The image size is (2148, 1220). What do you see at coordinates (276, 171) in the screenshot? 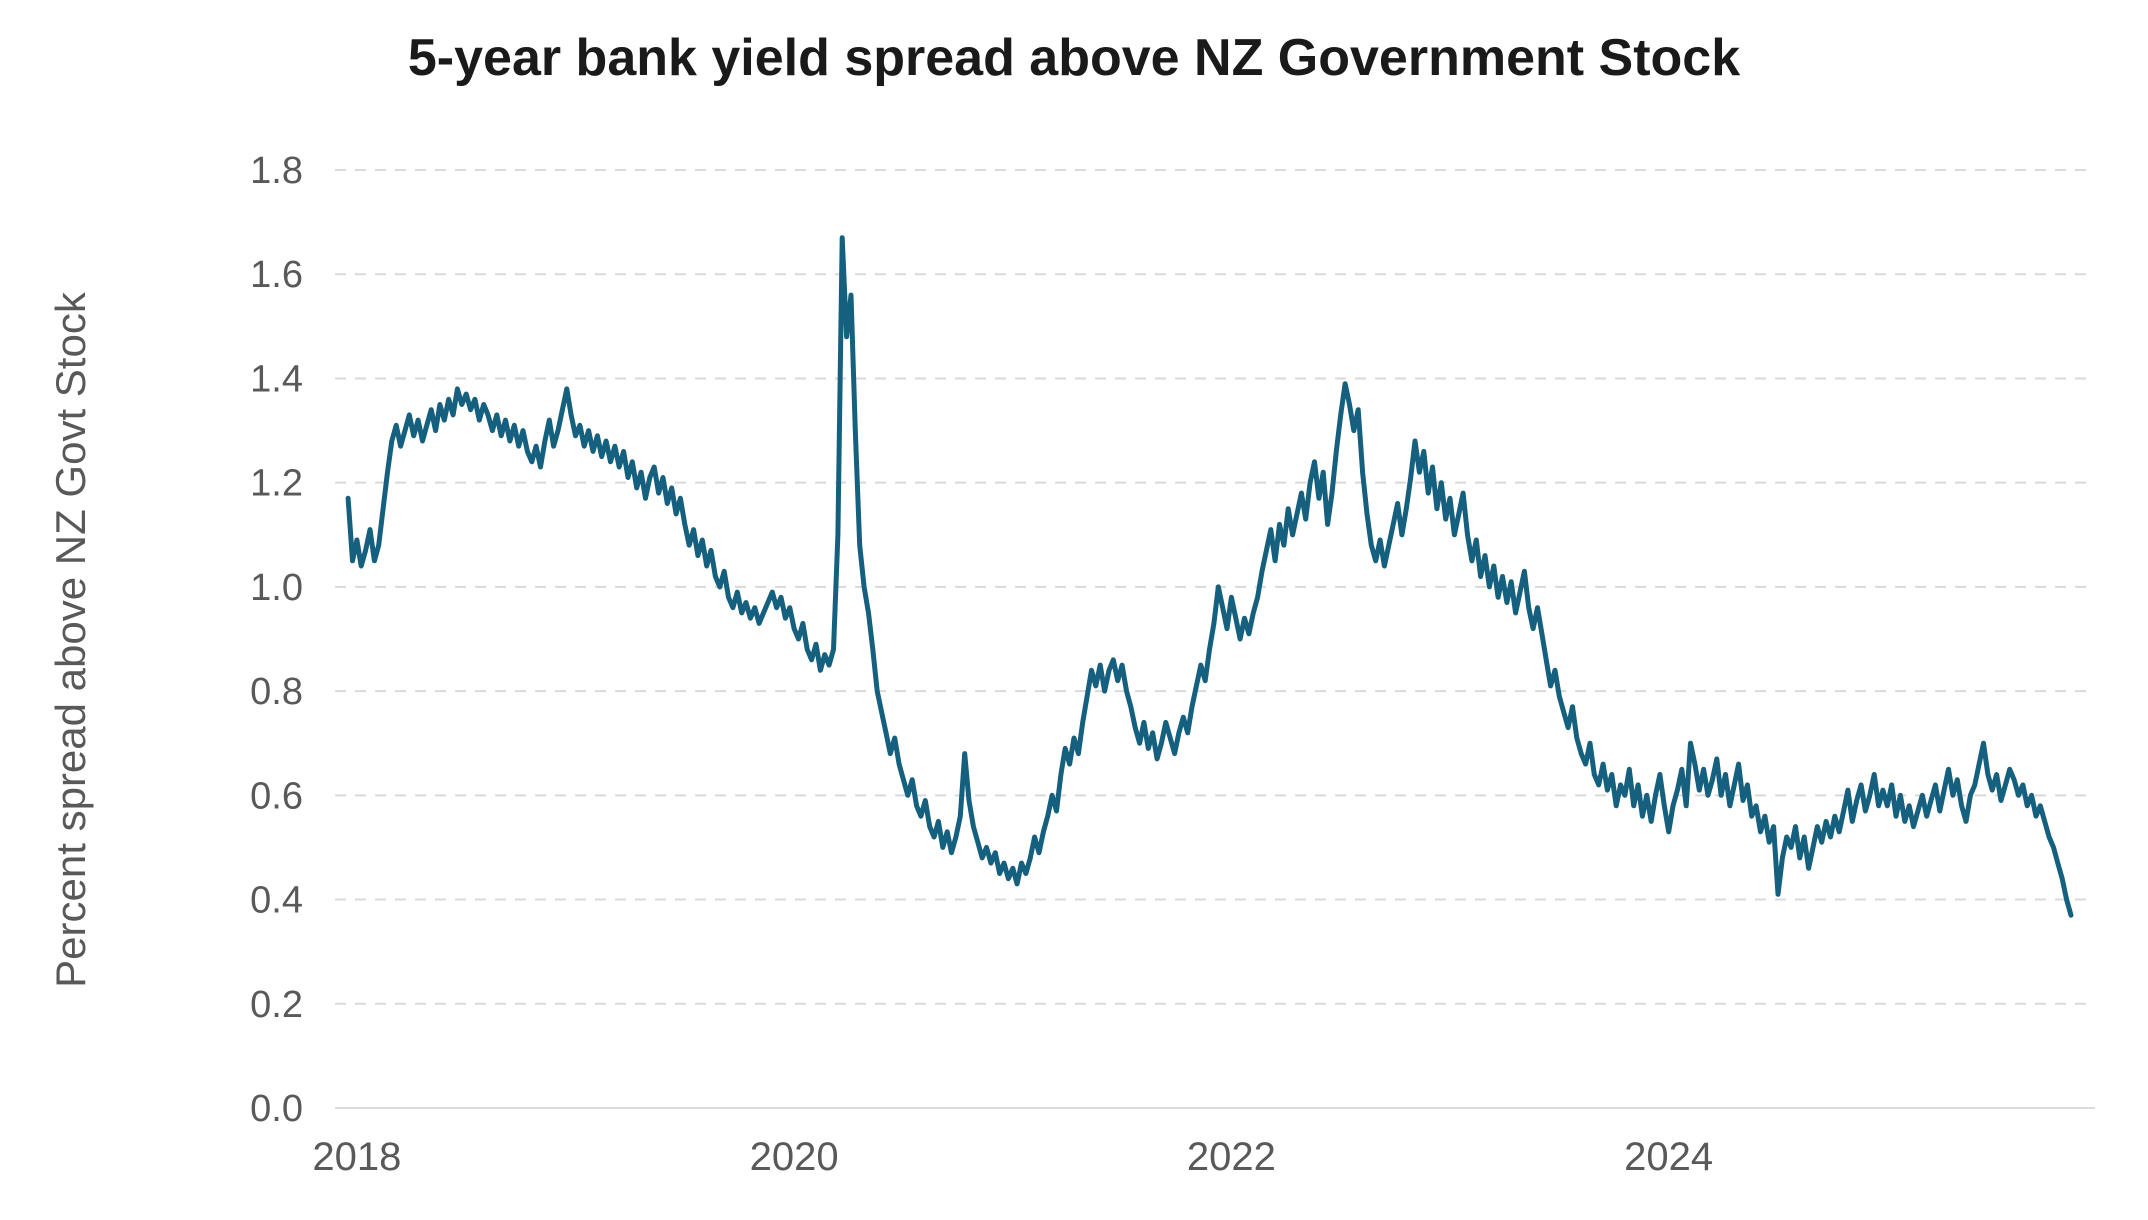
I see `y-tick-label: 1.8` at bounding box center [276, 171].